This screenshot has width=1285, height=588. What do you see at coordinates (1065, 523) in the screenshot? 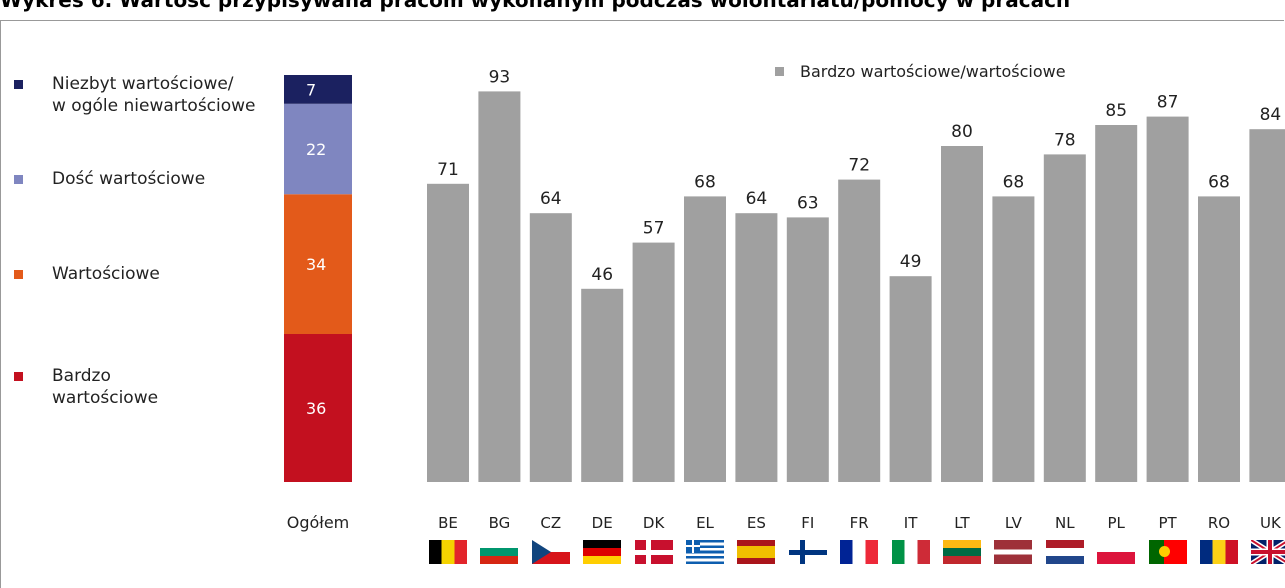
I see `x-tick-label: NL` at bounding box center [1065, 523].